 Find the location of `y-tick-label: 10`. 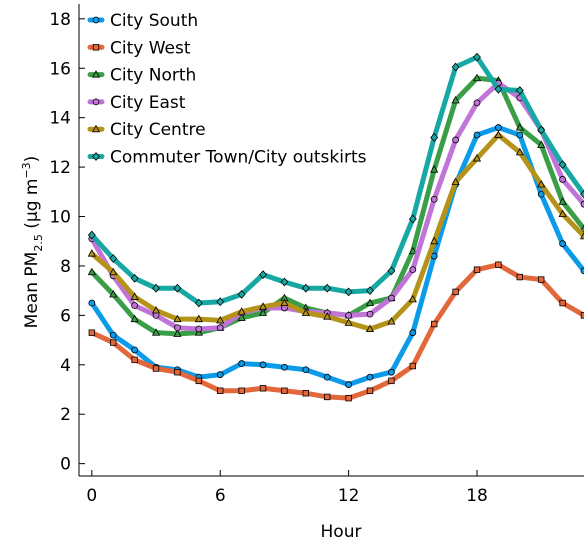

y-tick-label: 10 is located at coordinates (60, 218).